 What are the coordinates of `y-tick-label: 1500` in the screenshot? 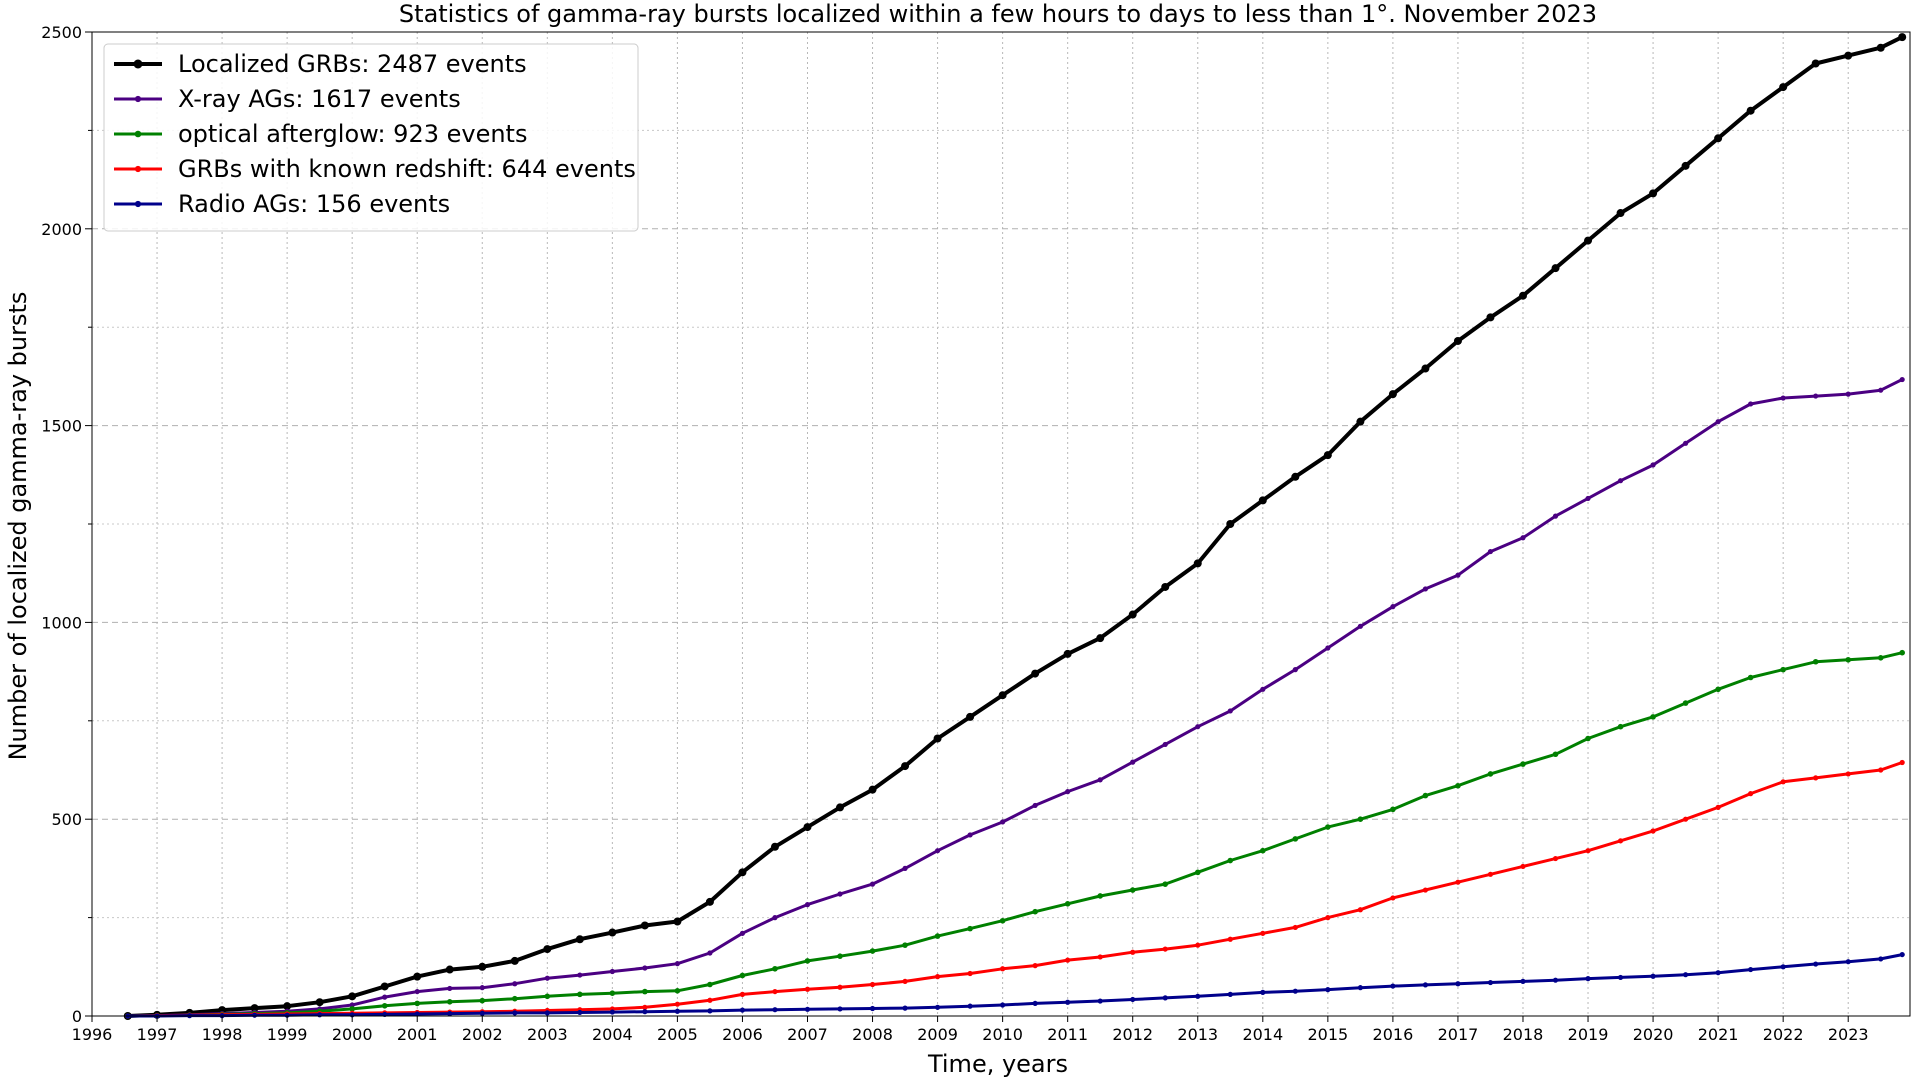 It's located at (61, 426).